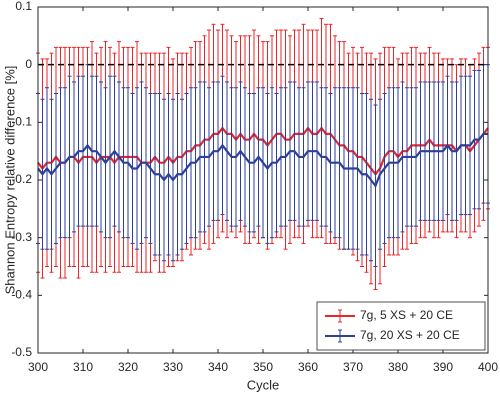  What do you see at coordinates (488, 367) in the screenshot?
I see `x-tick-label: 400` at bounding box center [488, 367].